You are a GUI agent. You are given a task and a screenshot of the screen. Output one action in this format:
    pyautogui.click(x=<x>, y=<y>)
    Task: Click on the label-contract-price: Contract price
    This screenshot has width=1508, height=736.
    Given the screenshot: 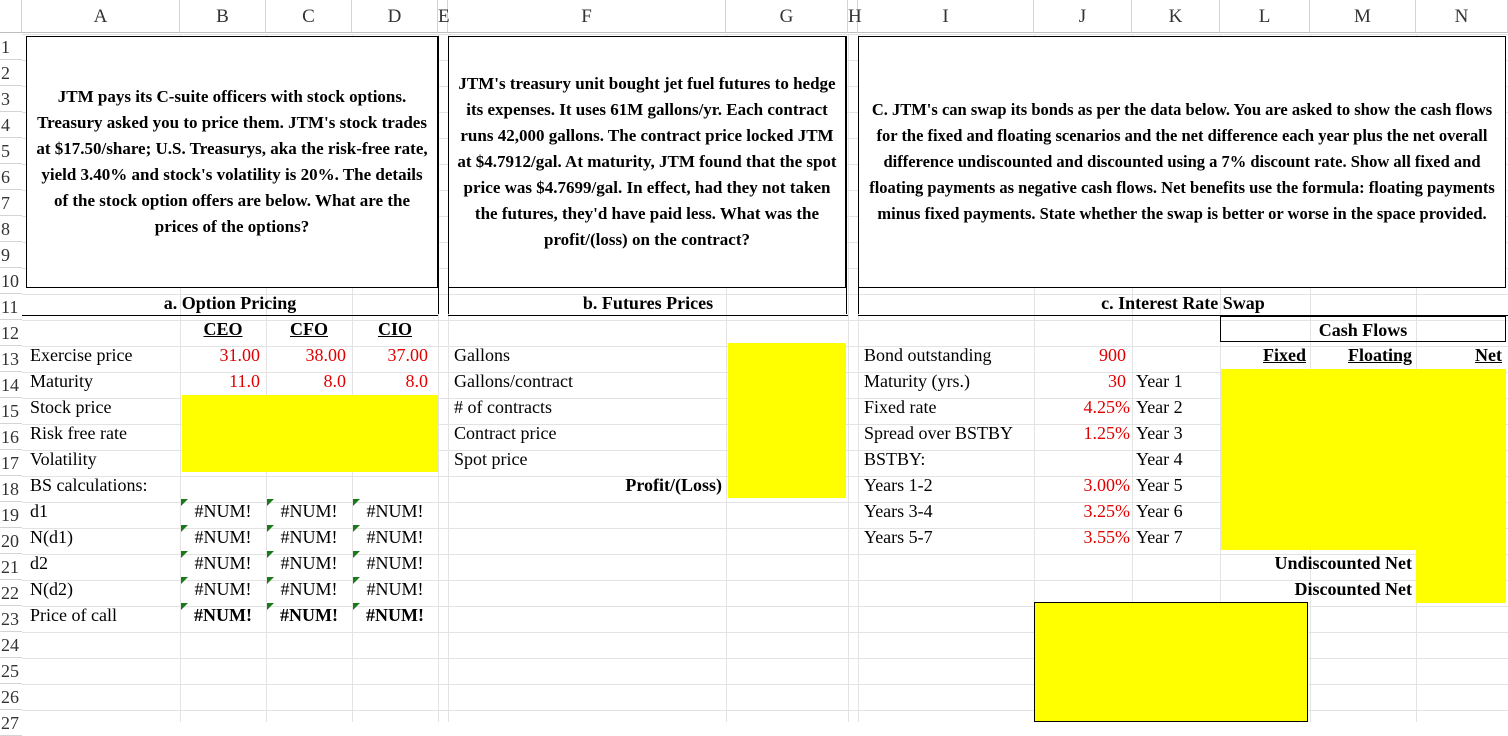 What is the action you would take?
    pyautogui.click(x=505, y=433)
    